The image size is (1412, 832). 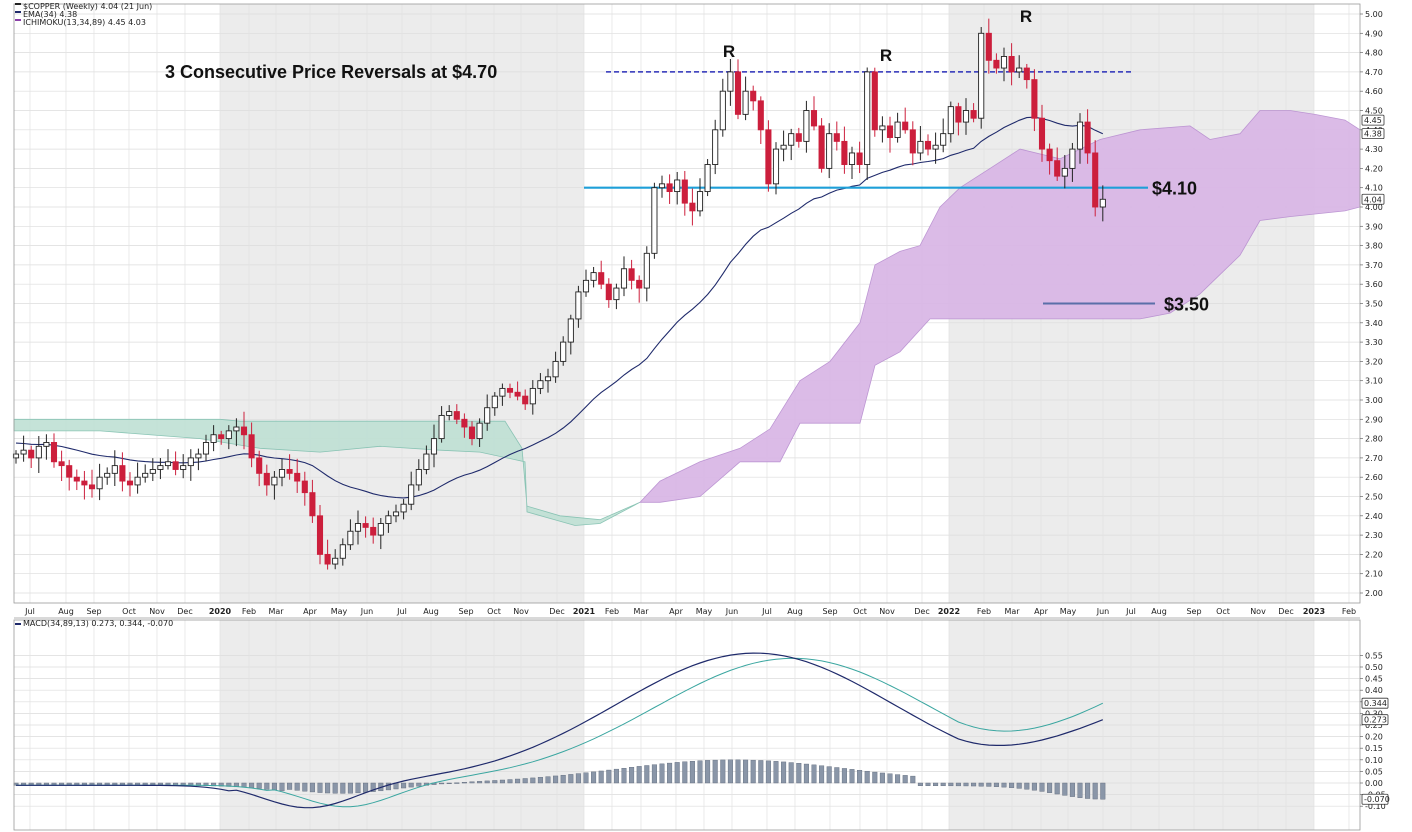 I want to click on price-tick-label: 4.50, so click(x=1374, y=111).